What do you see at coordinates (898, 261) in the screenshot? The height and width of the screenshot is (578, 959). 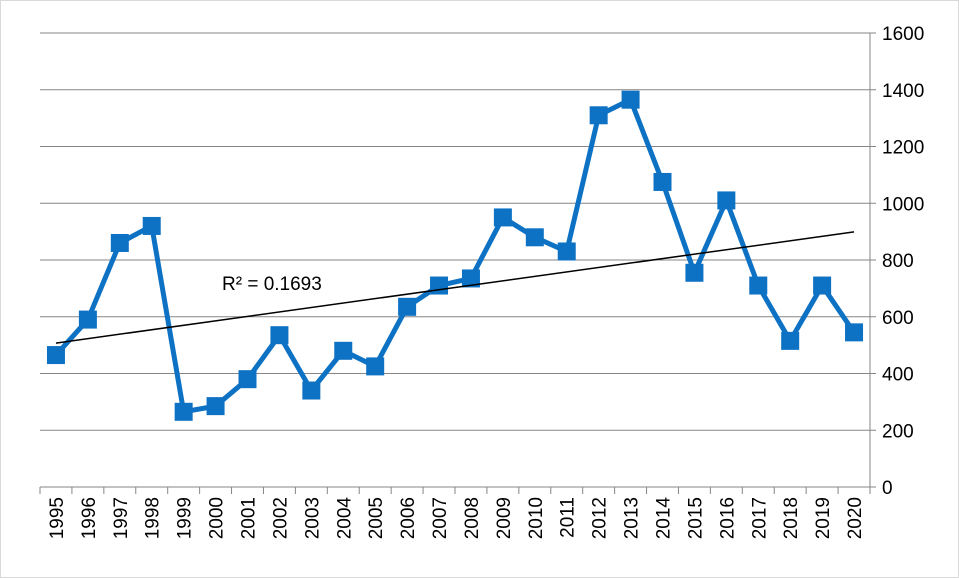 I see `y-tick-label: 800` at bounding box center [898, 261].